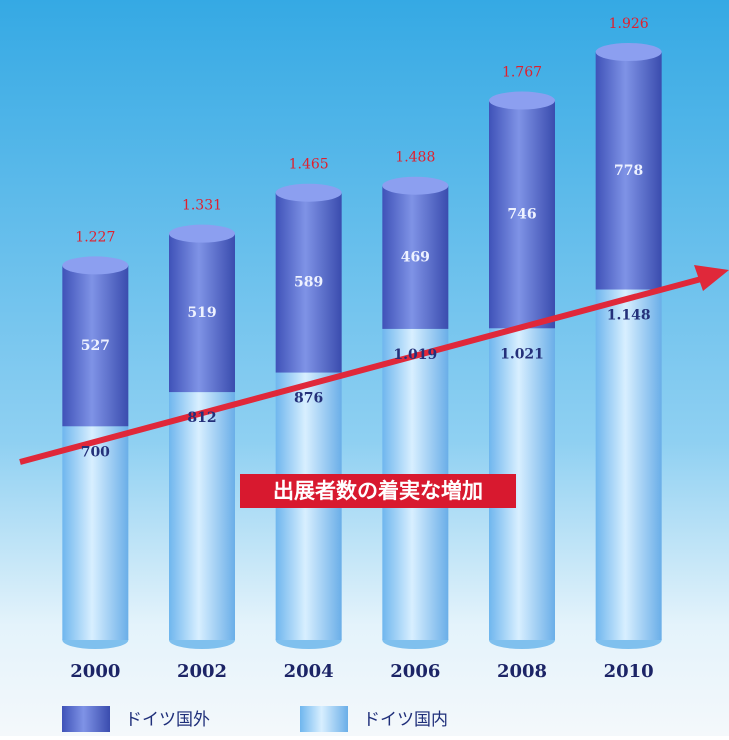 The width and height of the screenshot is (729, 740). I want to click on value-label: 1.019, so click(415, 355).